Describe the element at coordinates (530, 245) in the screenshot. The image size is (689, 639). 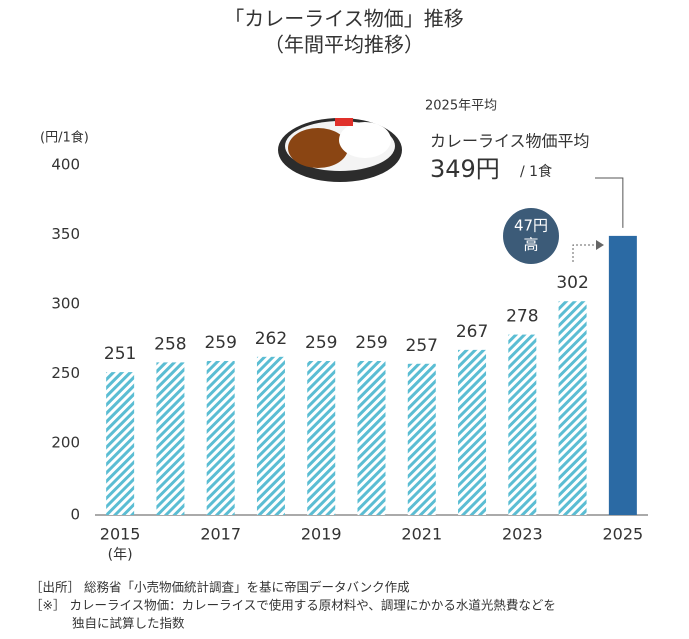
I see `badge-text: 高` at that location.